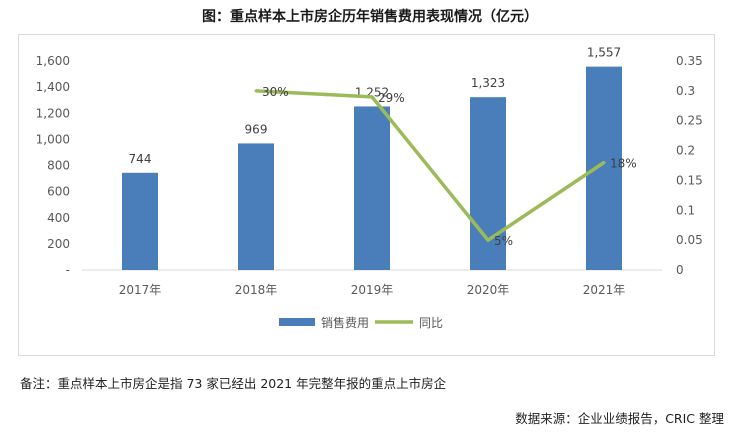 Image resolution: width=740 pixels, height=437 pixels. What do you see at coordinates (68, 270) in the screenshot?
I see `left-axis-tick-label: -` at bounding box center [68, 270].